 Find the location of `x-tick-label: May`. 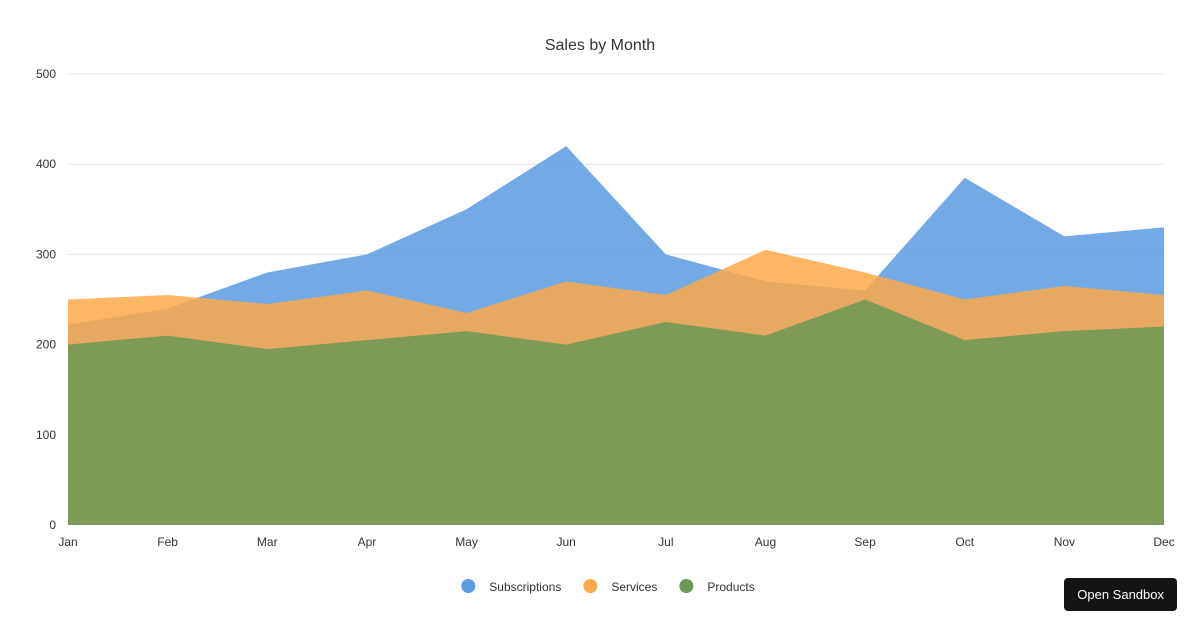

x-tick-label: May is located at coordinates (466, 542).